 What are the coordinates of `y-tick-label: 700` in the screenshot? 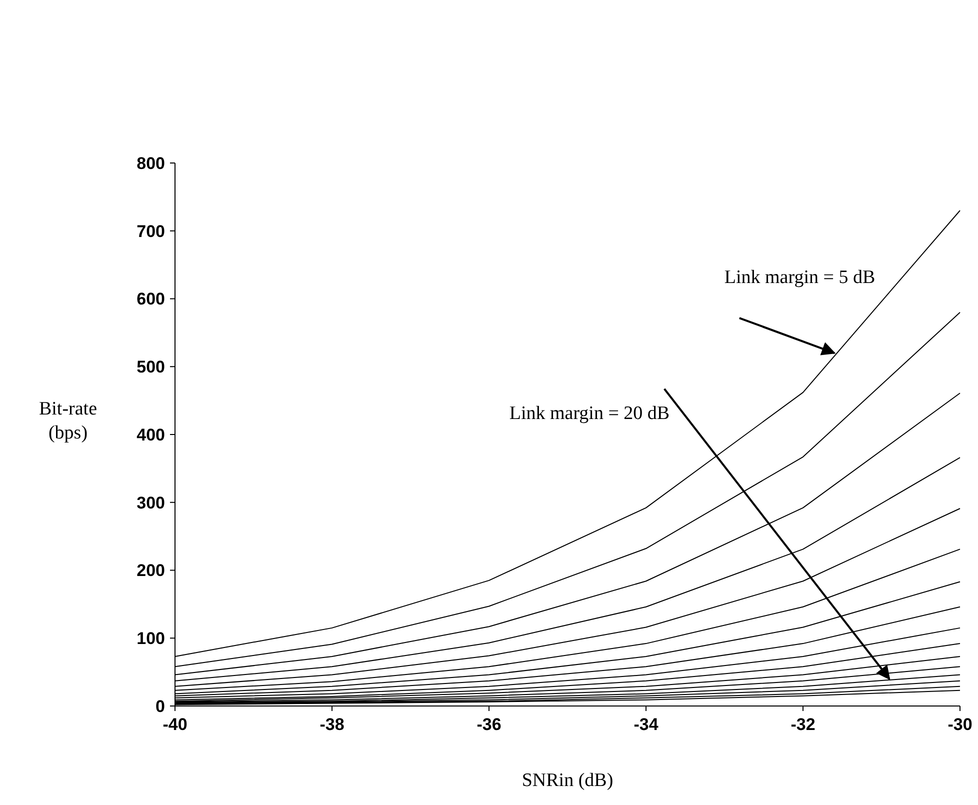 It's located at (150, 231).